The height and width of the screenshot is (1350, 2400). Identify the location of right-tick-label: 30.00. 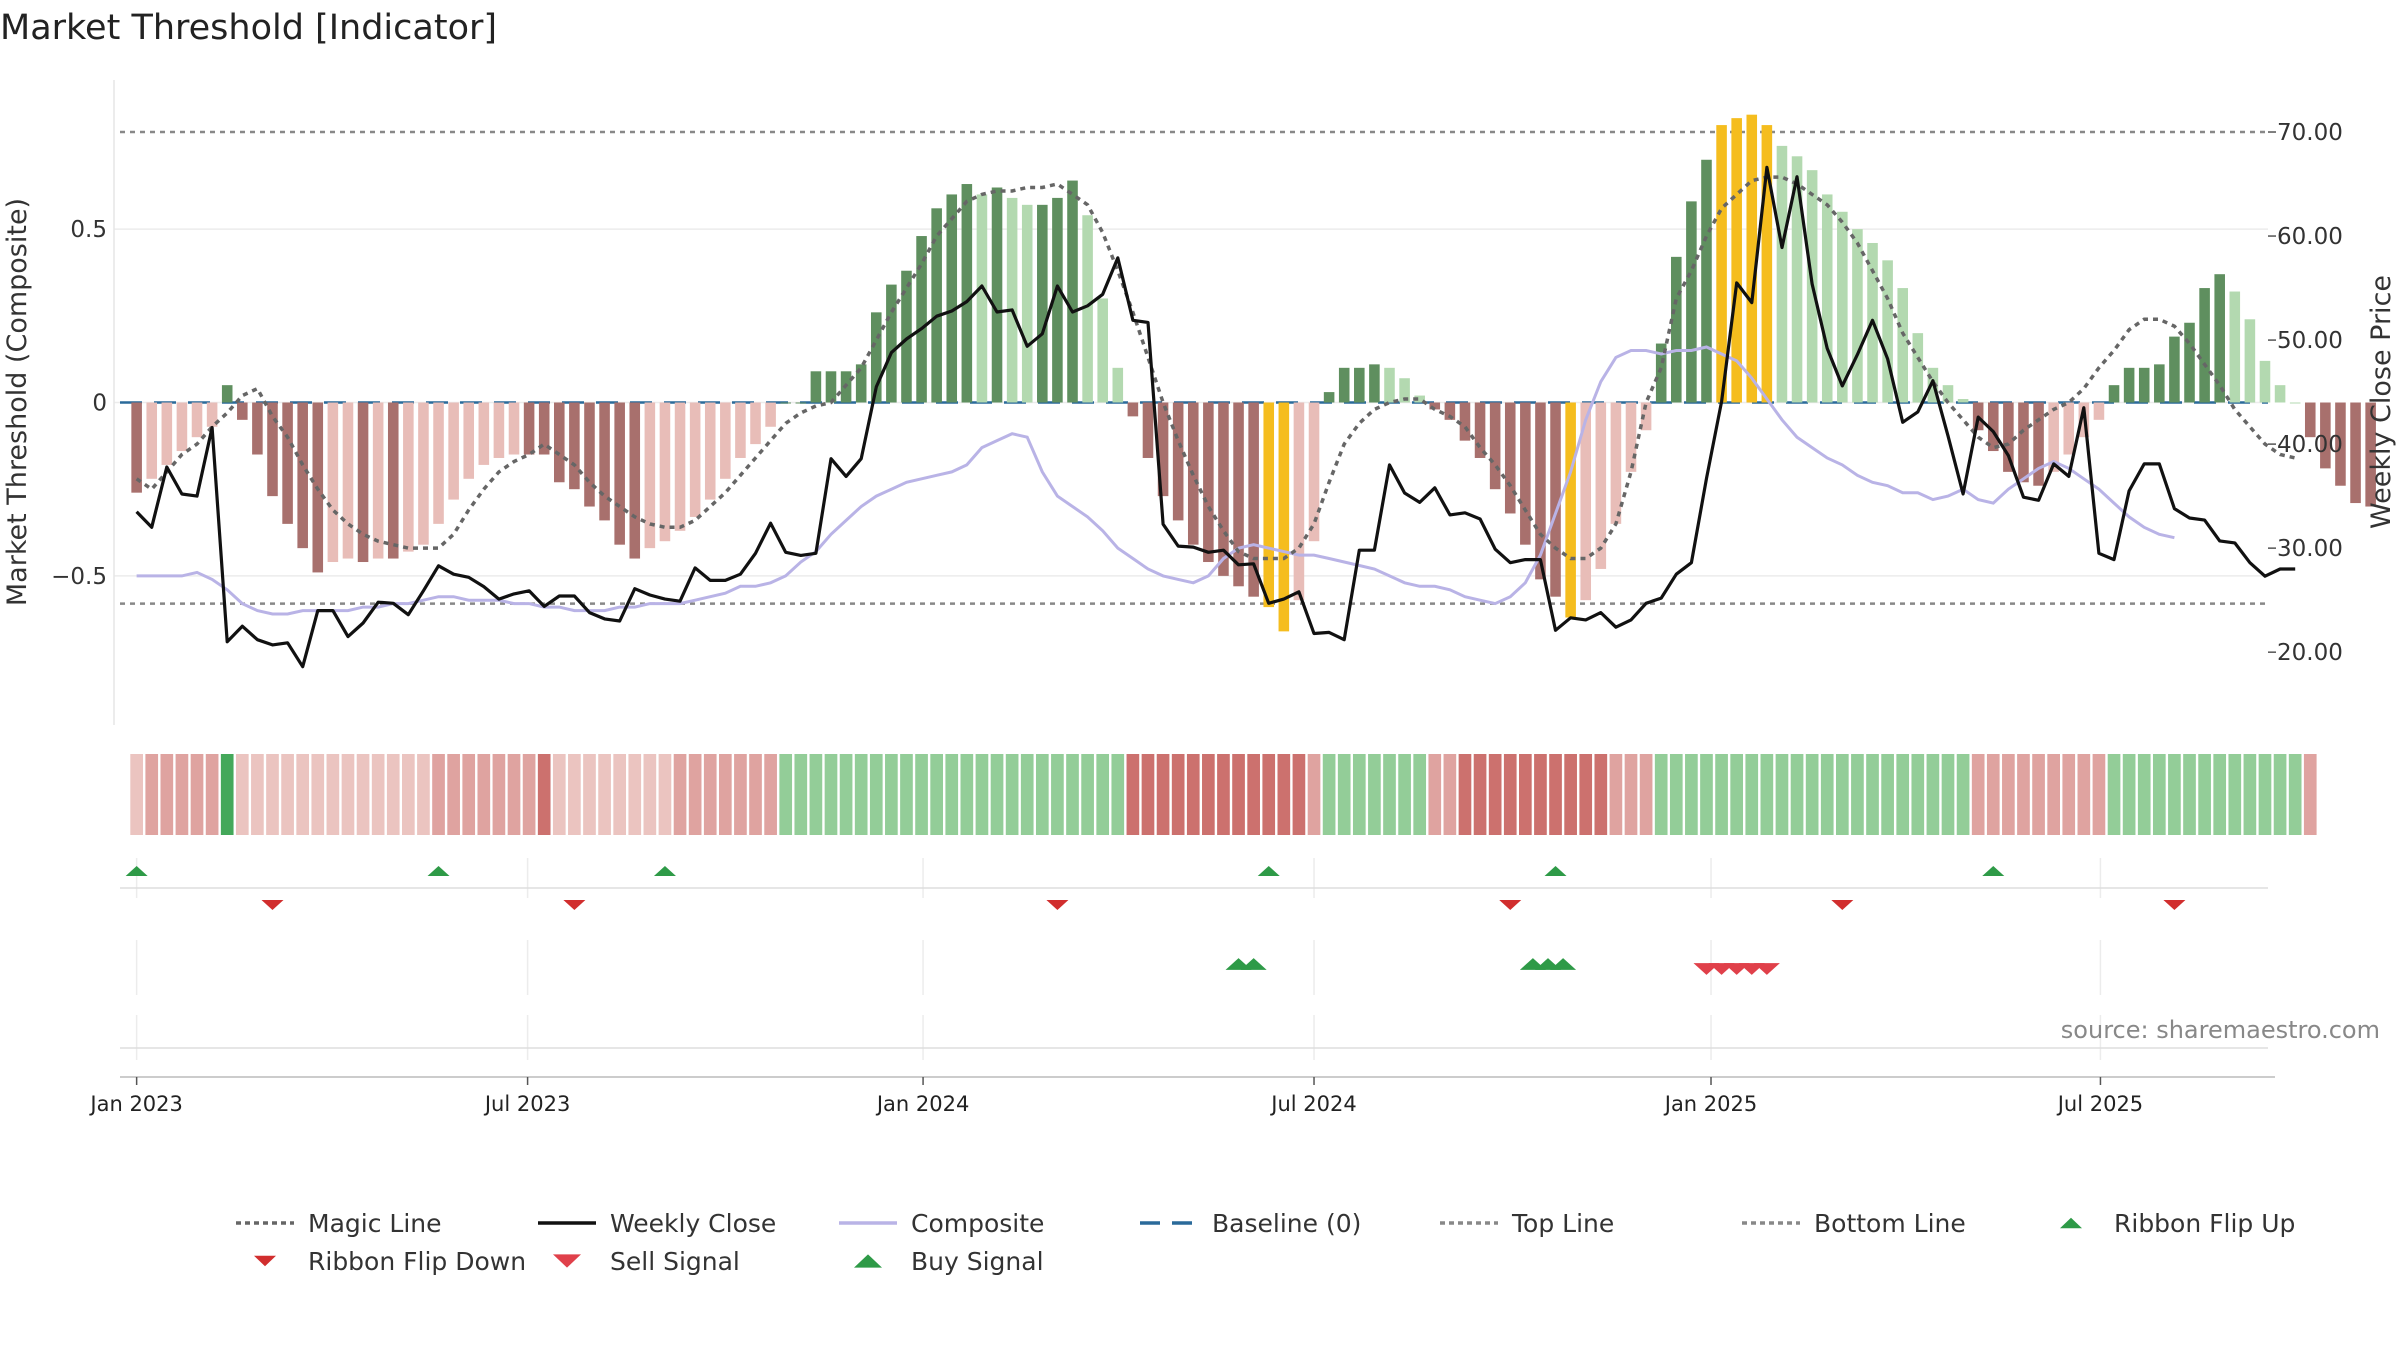
(2310, 549).